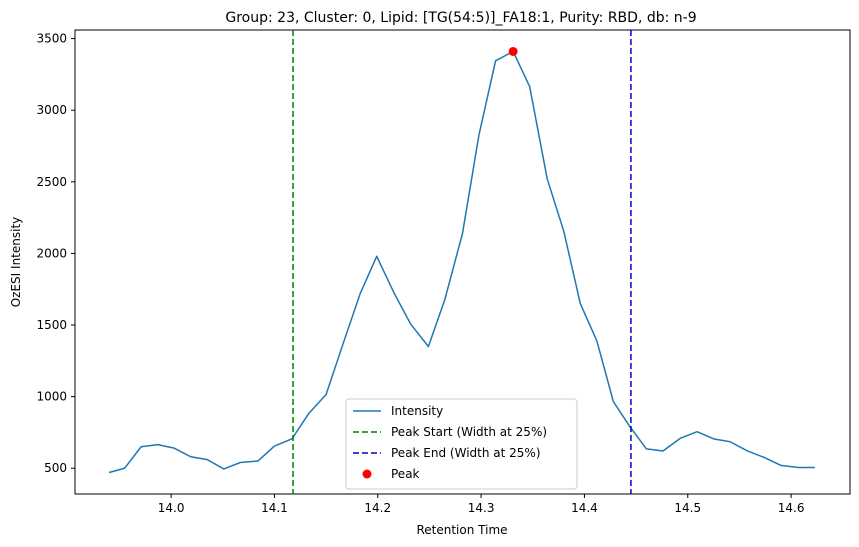 This screenshot has height=547, width=859. Describe the element at coordinates (274, 508) in the screenshot. I see `x-tick-label: 14.1` at that location.